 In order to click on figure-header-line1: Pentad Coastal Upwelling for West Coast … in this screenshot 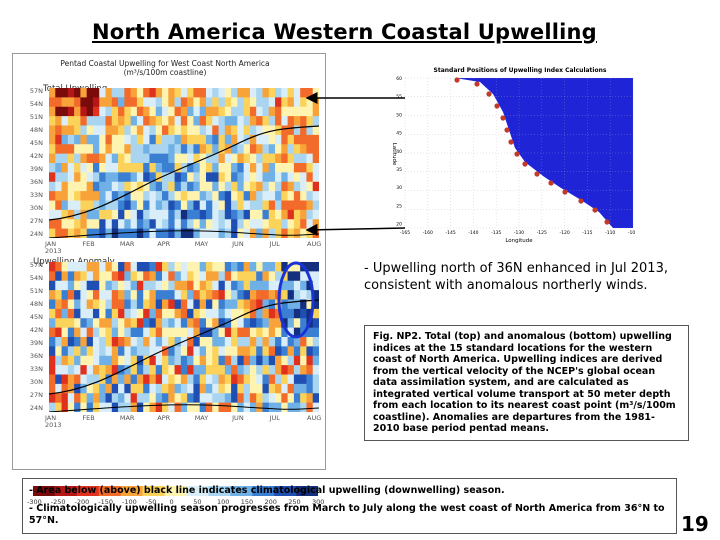, I will do `click(165, 63)`.